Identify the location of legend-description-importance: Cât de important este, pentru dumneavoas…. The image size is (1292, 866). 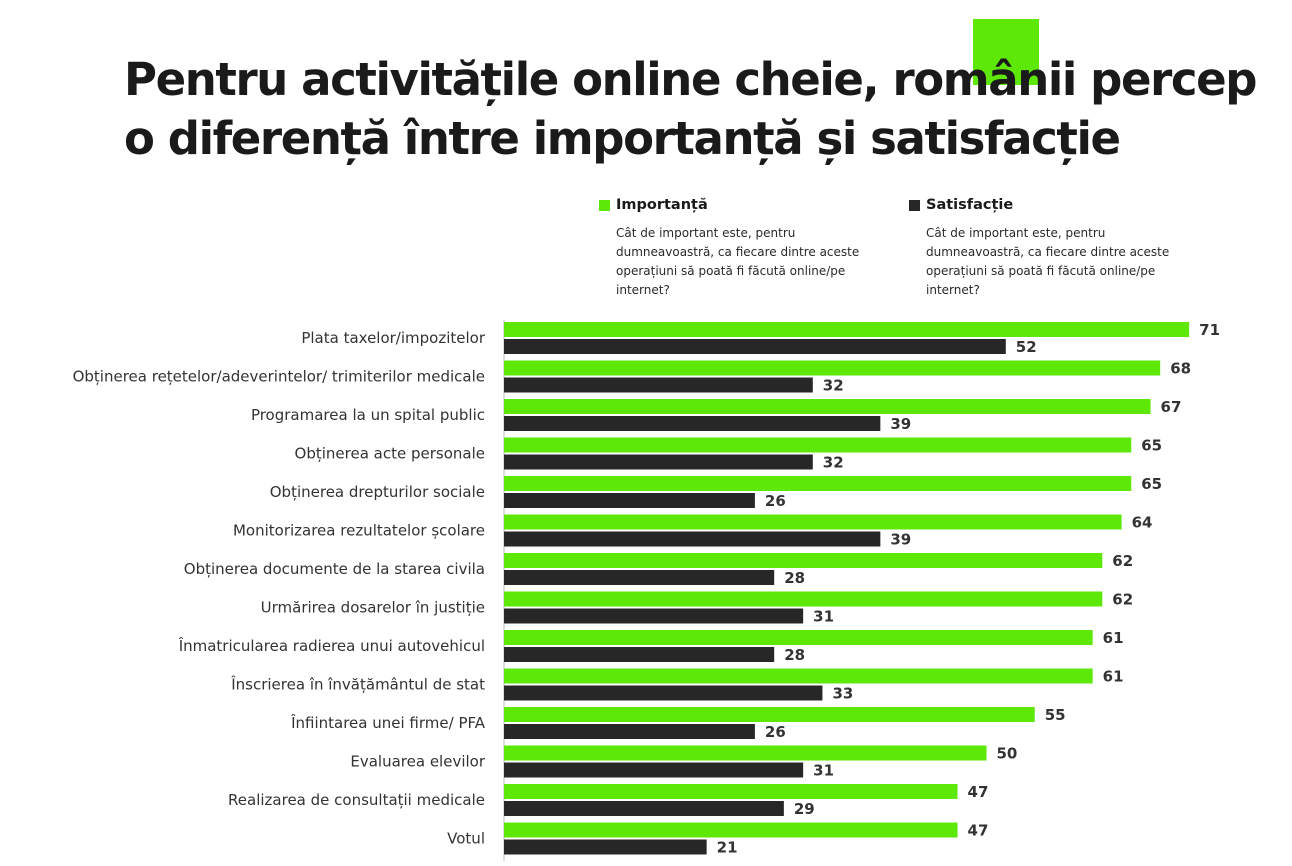
(738, 261).